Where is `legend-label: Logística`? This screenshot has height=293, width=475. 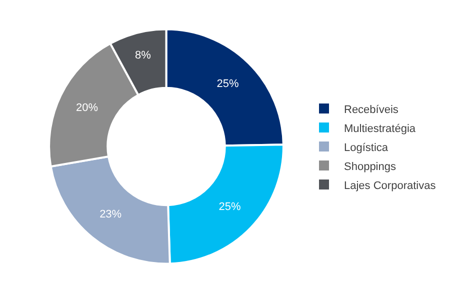
legend-label: Logística is located at coordinates (366, 148).